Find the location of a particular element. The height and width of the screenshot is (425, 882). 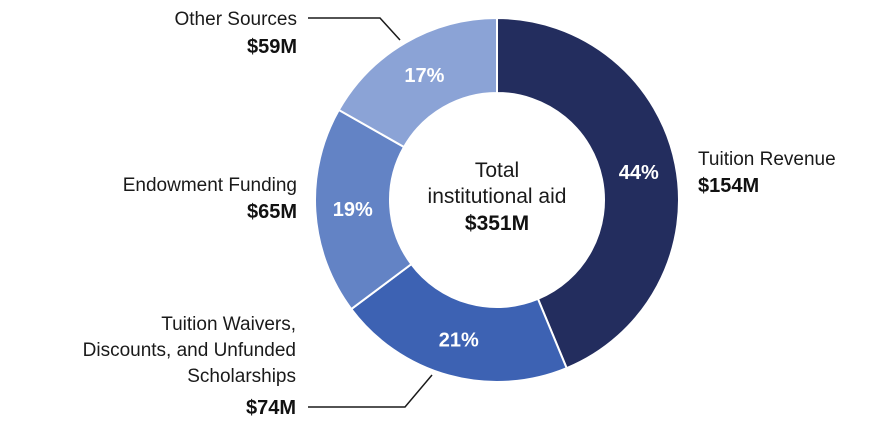

slice-label-endowment-funding: Endowment Funding is located at coordinates (210, 185).